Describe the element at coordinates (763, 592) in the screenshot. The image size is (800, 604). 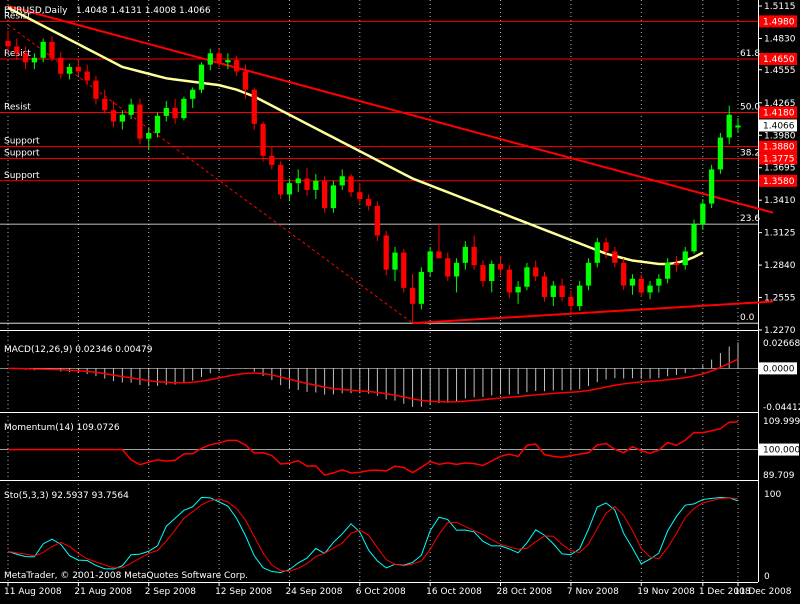
I see `date-label-11: 11 Dec 2008` at that location.